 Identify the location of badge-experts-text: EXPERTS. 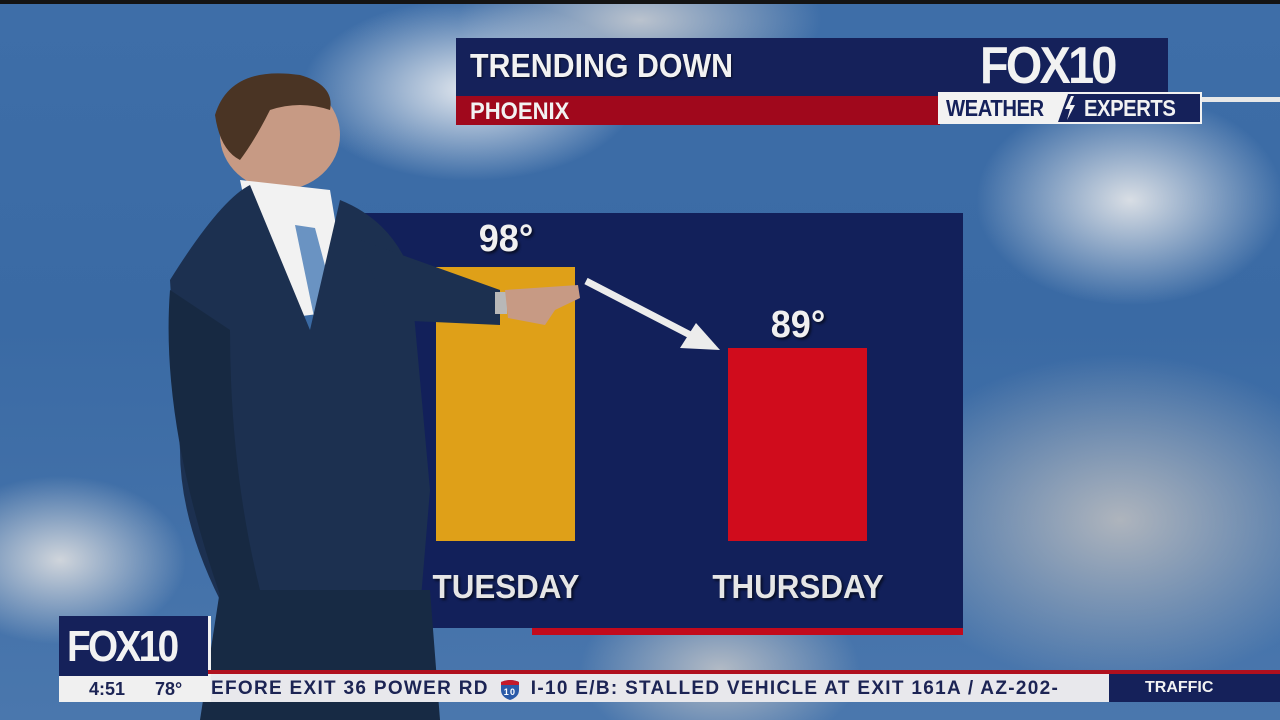
(1130, 108).